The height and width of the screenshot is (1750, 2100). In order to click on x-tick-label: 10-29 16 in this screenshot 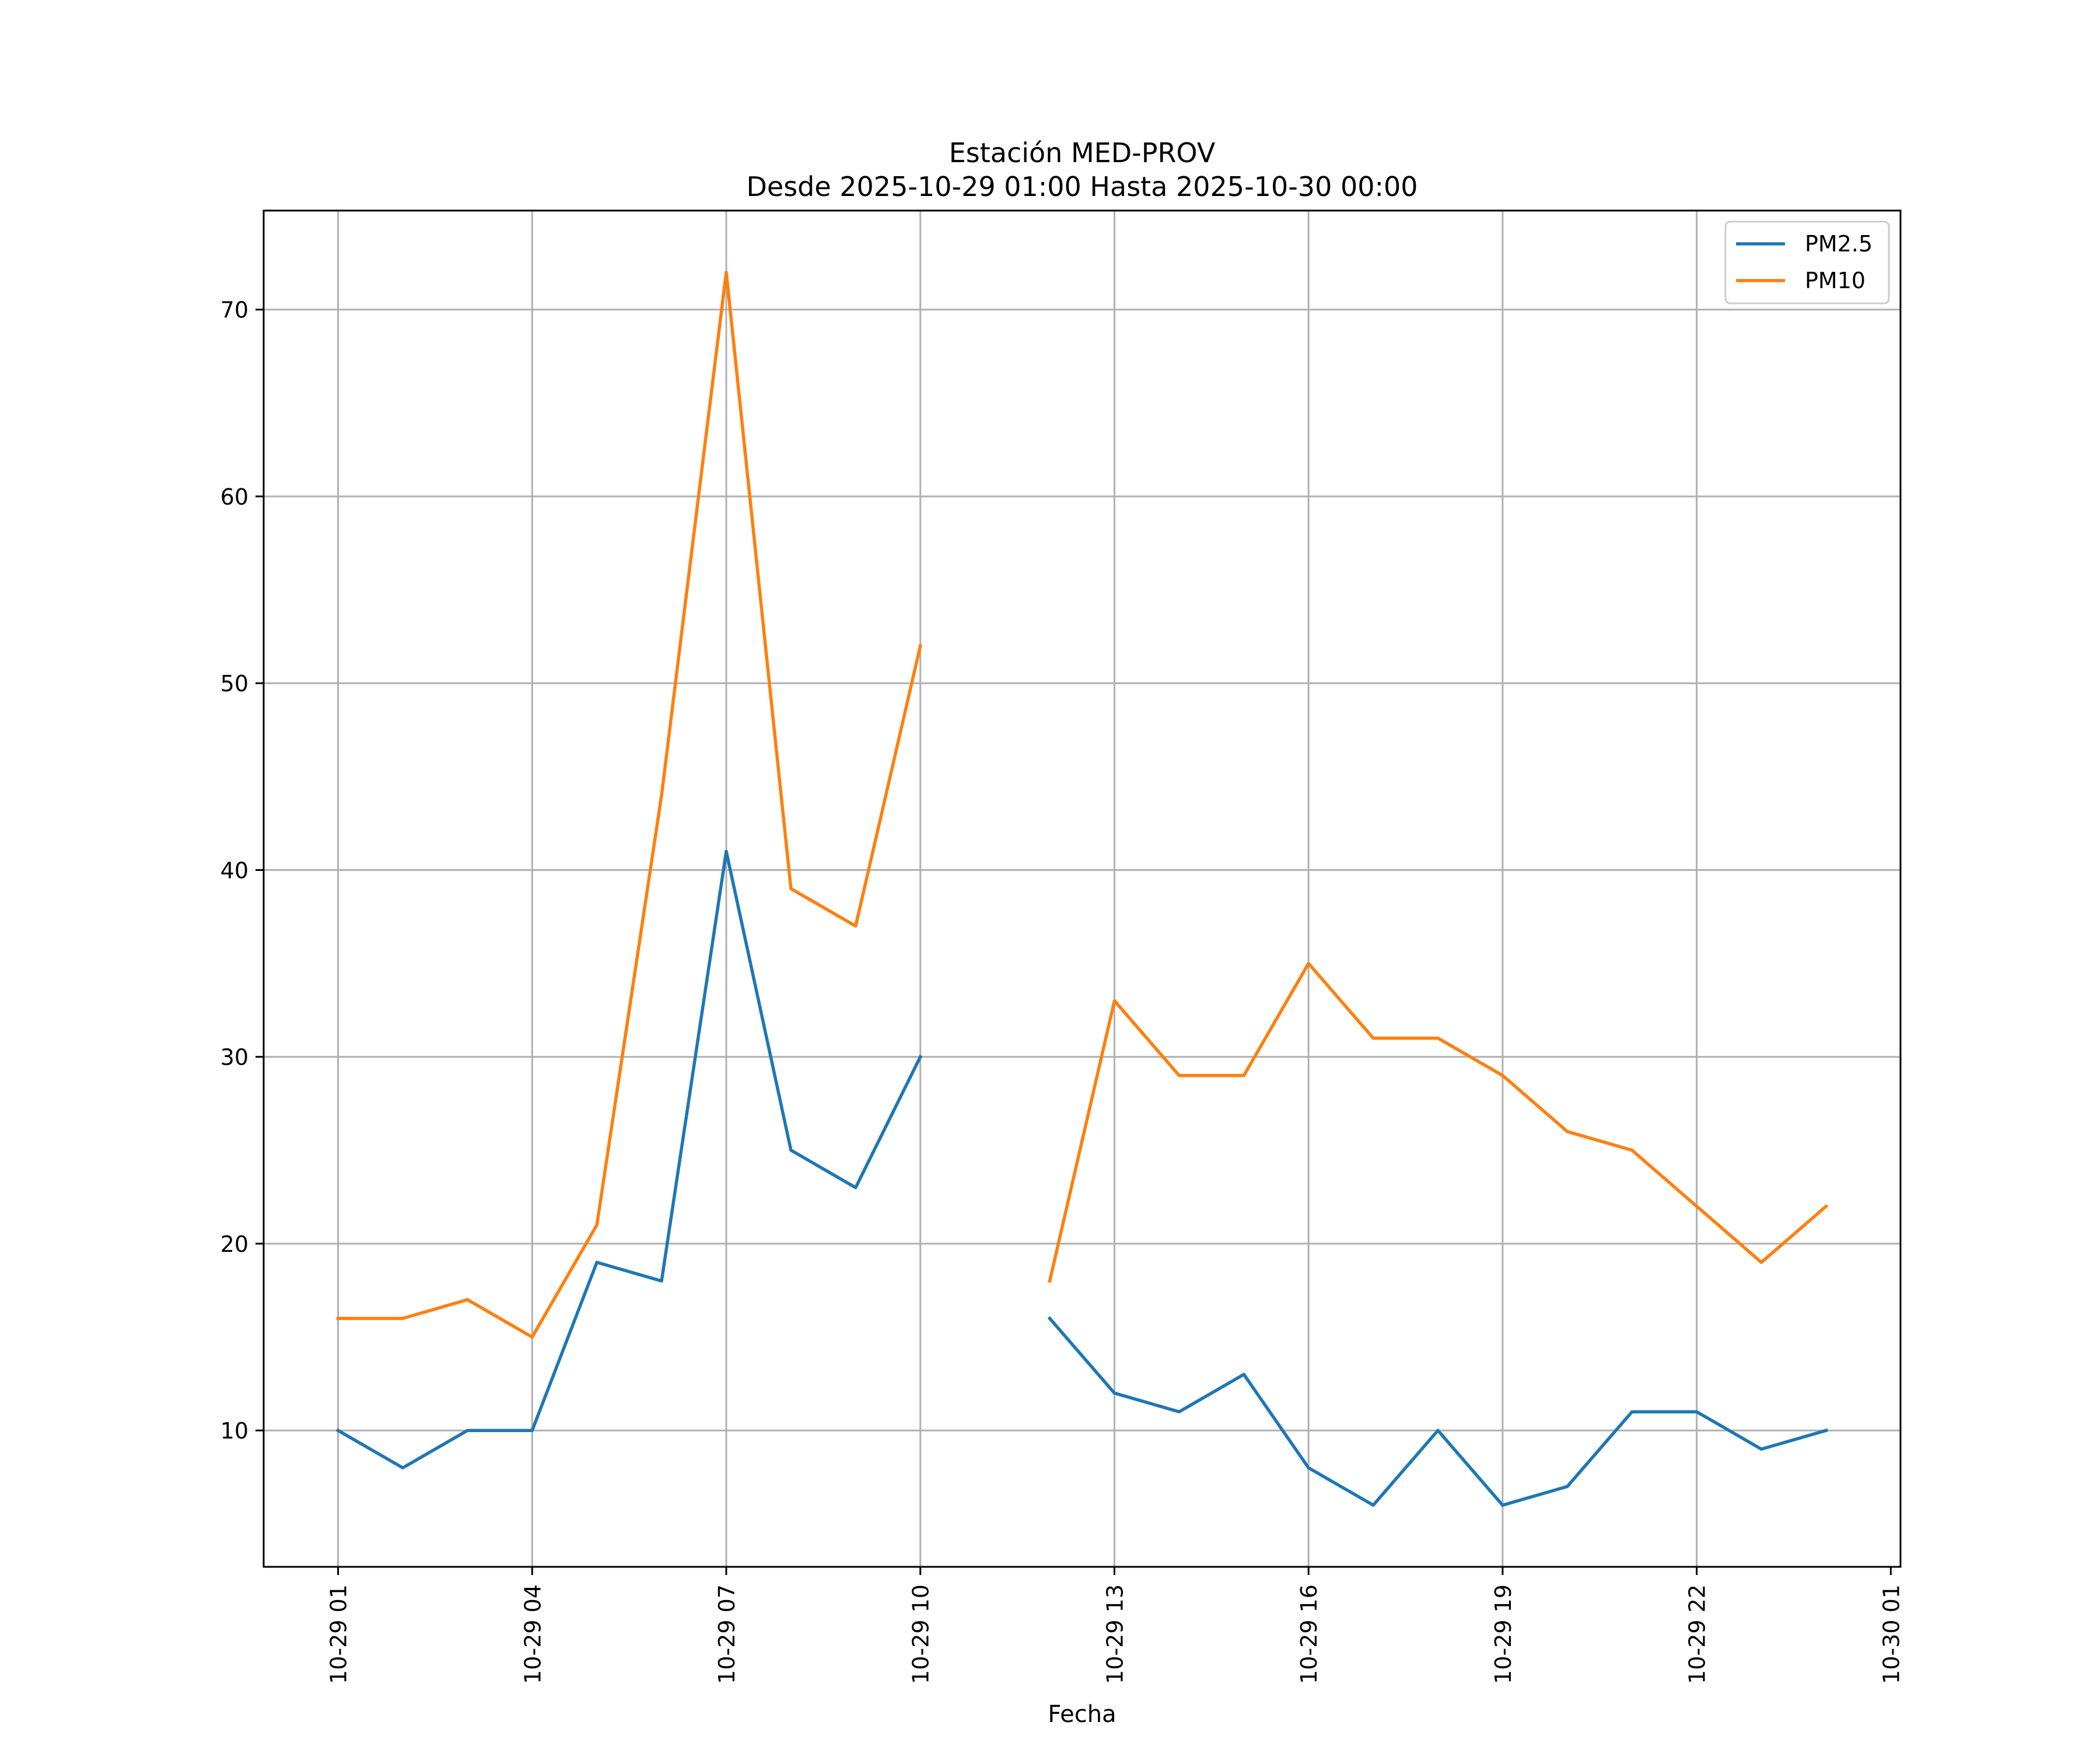, I will do `click(1309, 1634)`.